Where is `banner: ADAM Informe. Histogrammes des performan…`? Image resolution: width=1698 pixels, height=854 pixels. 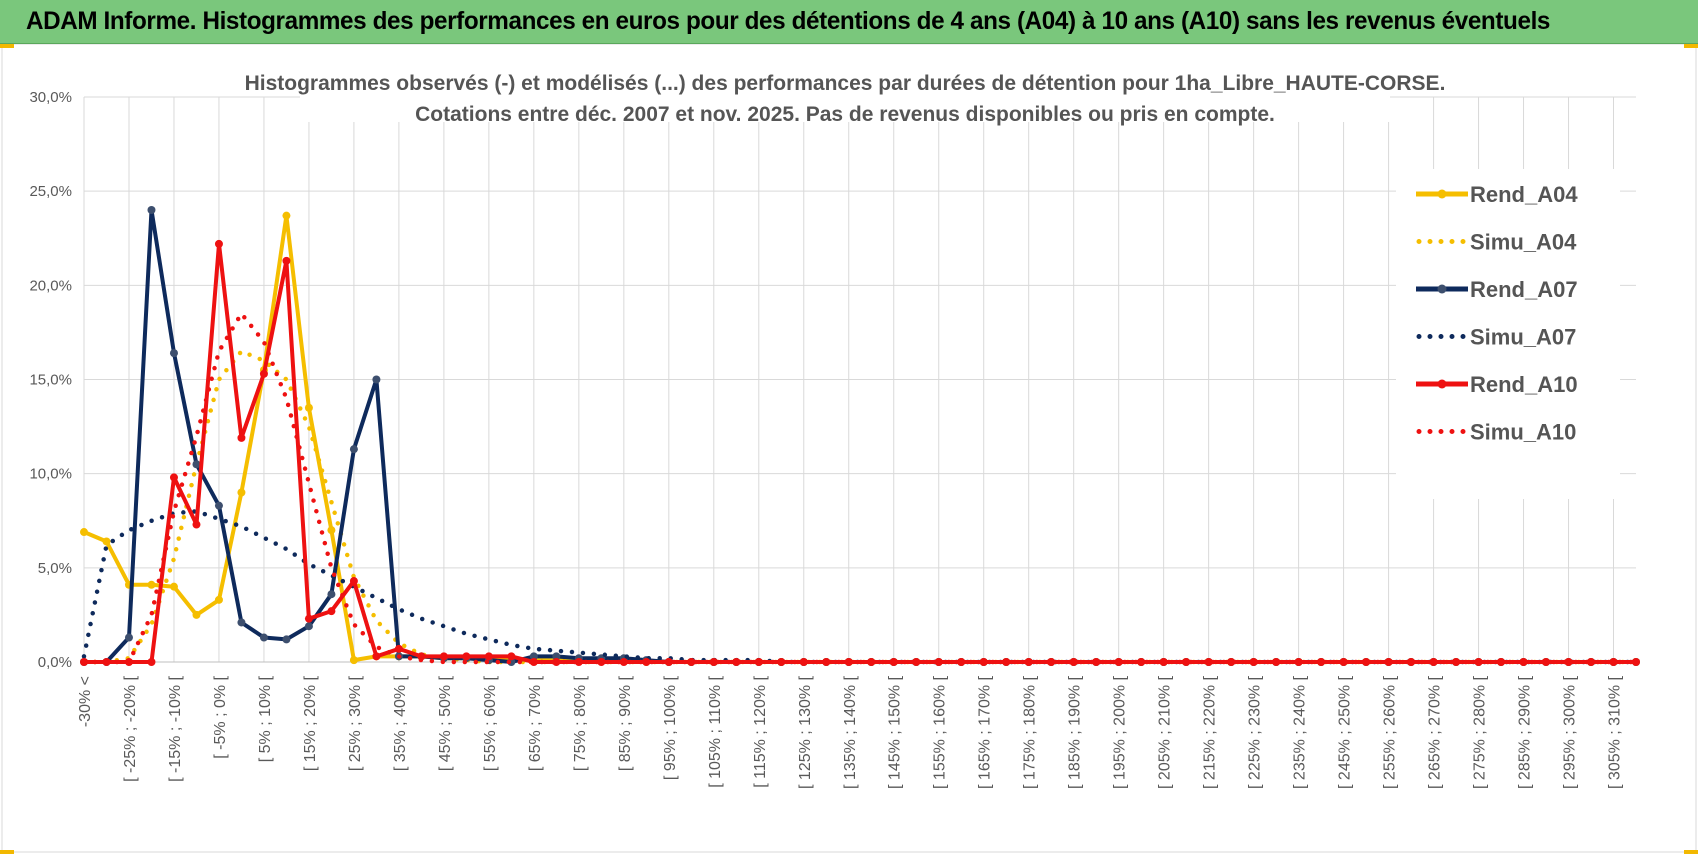 banner: ADAM Informe. Histogrammes des performan… is located at coordinates (849, 22).